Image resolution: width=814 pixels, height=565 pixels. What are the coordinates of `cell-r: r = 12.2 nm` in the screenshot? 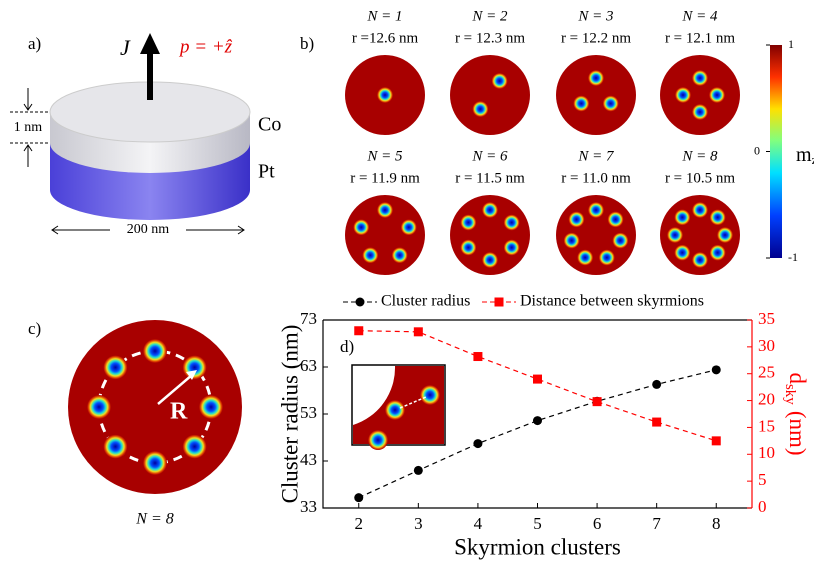 It's located at (596, 38).